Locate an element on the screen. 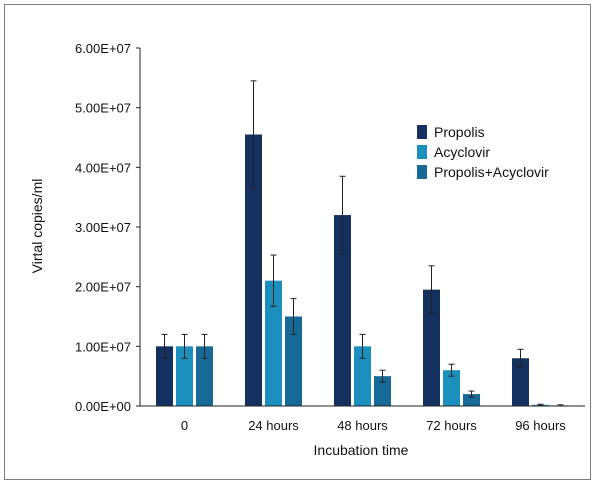 Image resolution: width=597 pixels, height=482 pixels. x-axis-title: Incubation time is located at coordinates (361, 450).